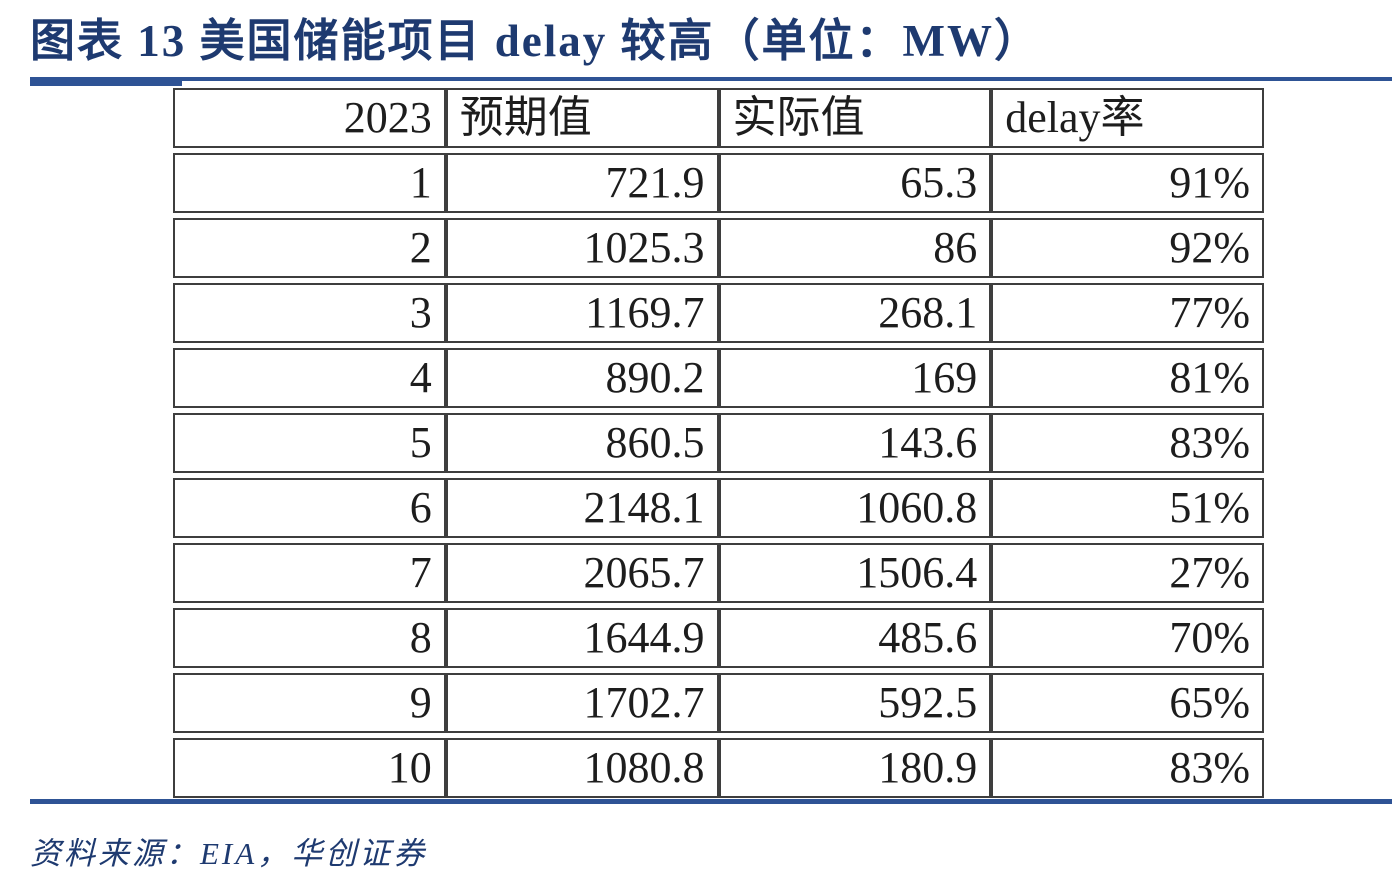  I want to click on cell: 8, so click(309, 638).